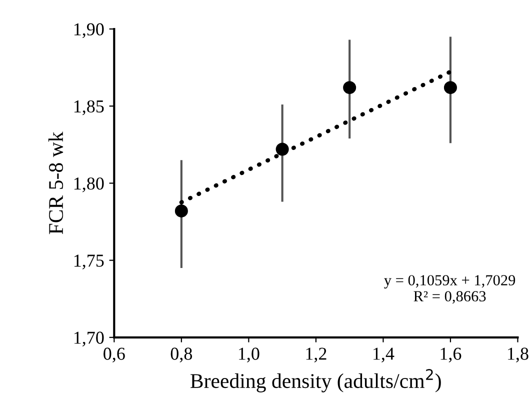 This screenshot has height=414, width=531. Describe the element at coordinates (315, 380) in the screenshot. I see `x-axis-title: Breeding density (adults/cm$^{2}$)` at that location.